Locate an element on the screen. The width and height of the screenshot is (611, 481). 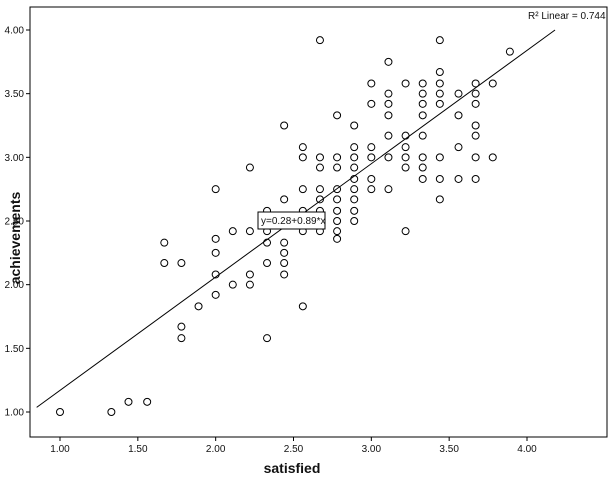
x-tick-label: 1.50 is located at coordinates (138, 449).